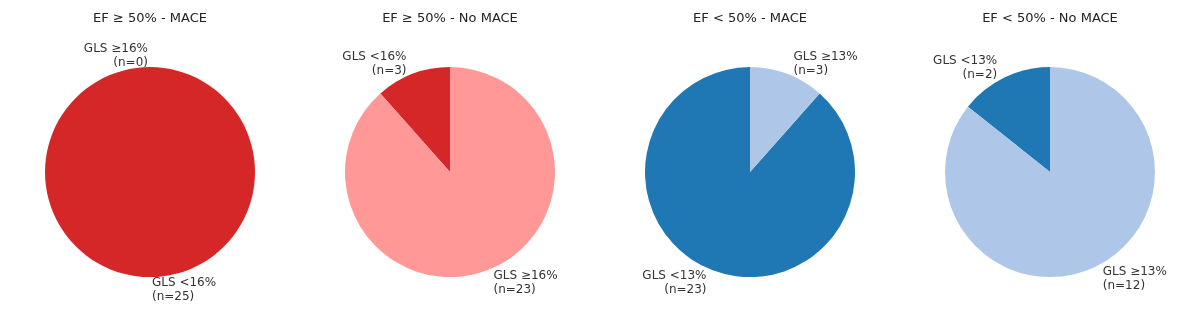 The width and height of the screenshot is (1200, 331). Describe the element at coordinates (450, 17) in the screenshot. I see `chart-title: EF ≥ 50% - No MACE` at that location.